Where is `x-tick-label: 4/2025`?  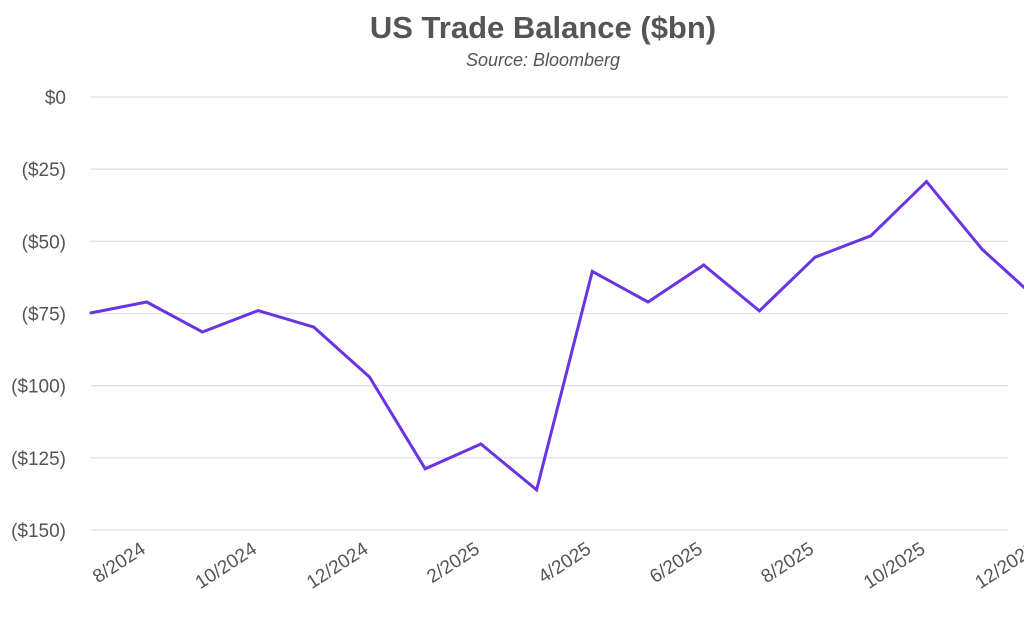
x-tick-label: 4/2025 is located at coordinates (565, 563).